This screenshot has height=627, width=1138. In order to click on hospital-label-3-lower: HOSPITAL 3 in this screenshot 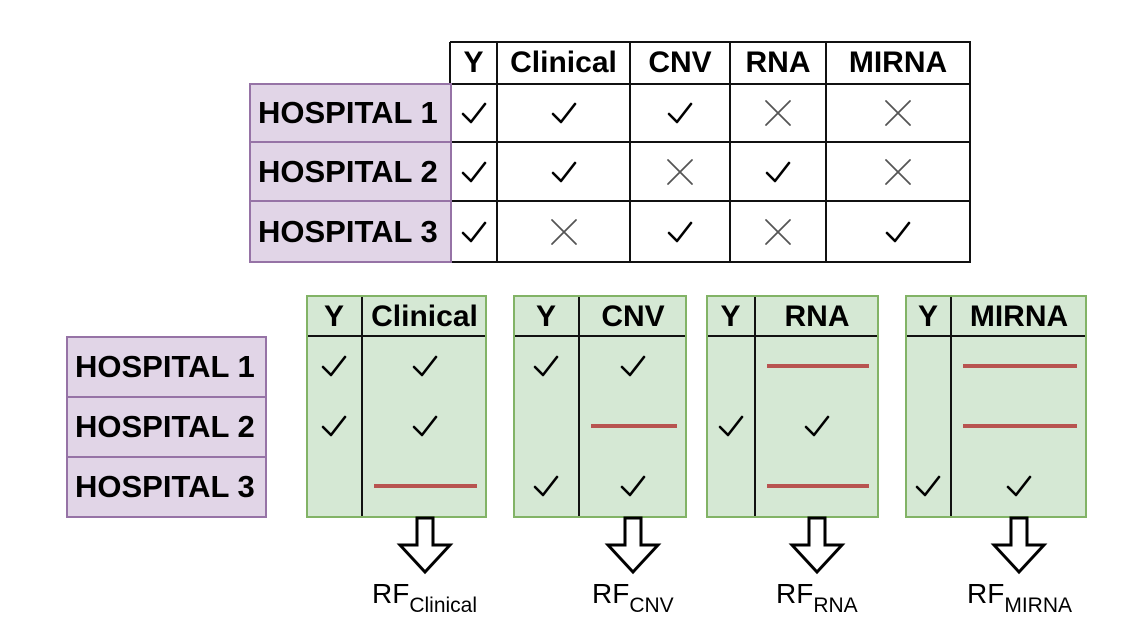, I will do `click(166, 487)`.